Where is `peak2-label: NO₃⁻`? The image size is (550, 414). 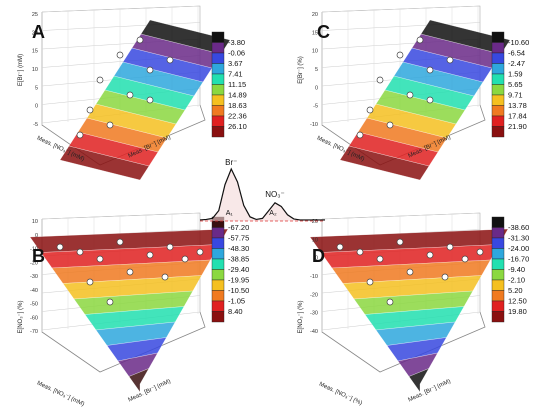 peak2-label: NO₃⁻ is located at coordinates (274, 194).